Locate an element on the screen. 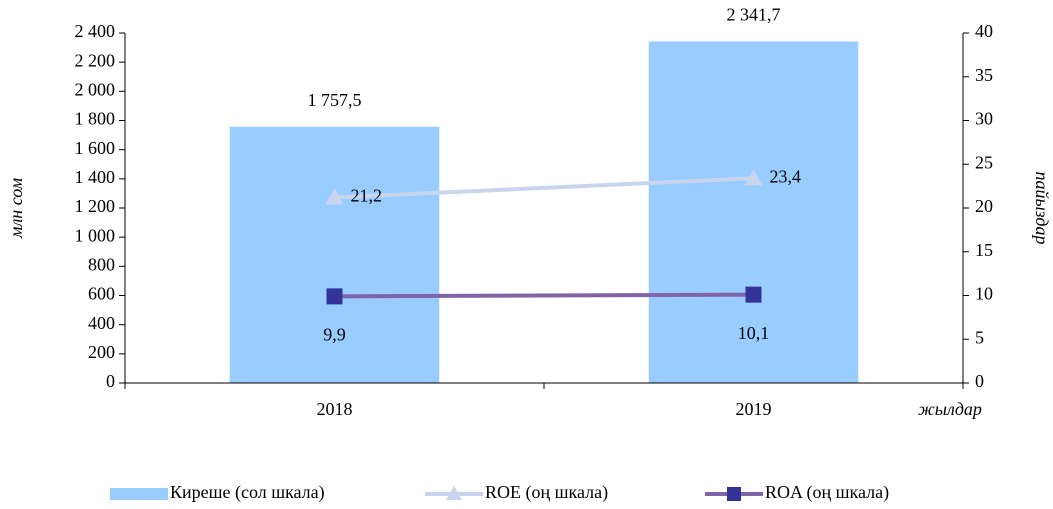 The height and width of the screenshot is (509, 1053). y-axis-label: млн сом is located at coordinates (16, 208).